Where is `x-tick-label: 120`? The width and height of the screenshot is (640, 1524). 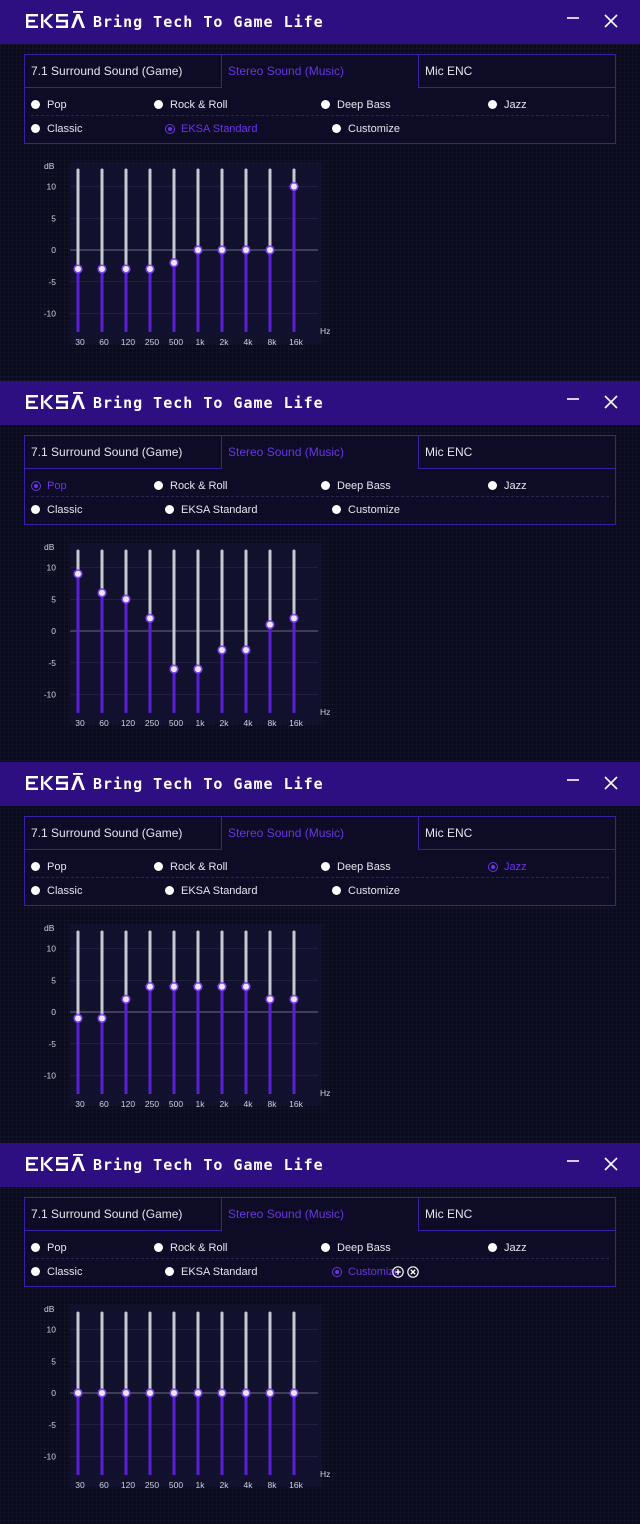
x-tick-label: 120 is located at coordinates (128, 1104).